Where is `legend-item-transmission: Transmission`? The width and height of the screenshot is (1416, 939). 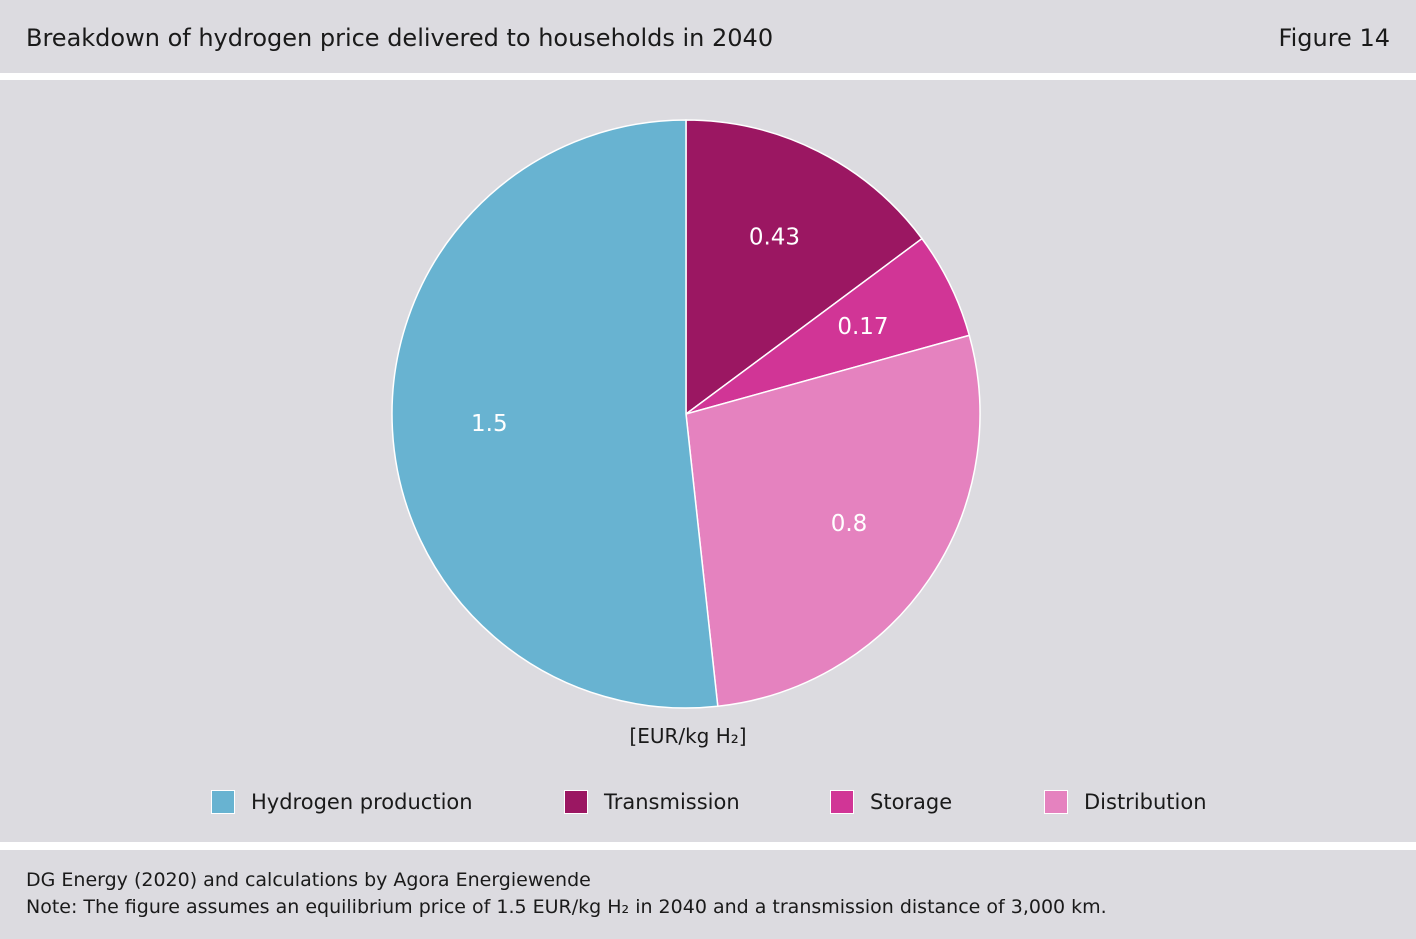
legend-item-transmission: Transmission is located at coordinates (652, 802).